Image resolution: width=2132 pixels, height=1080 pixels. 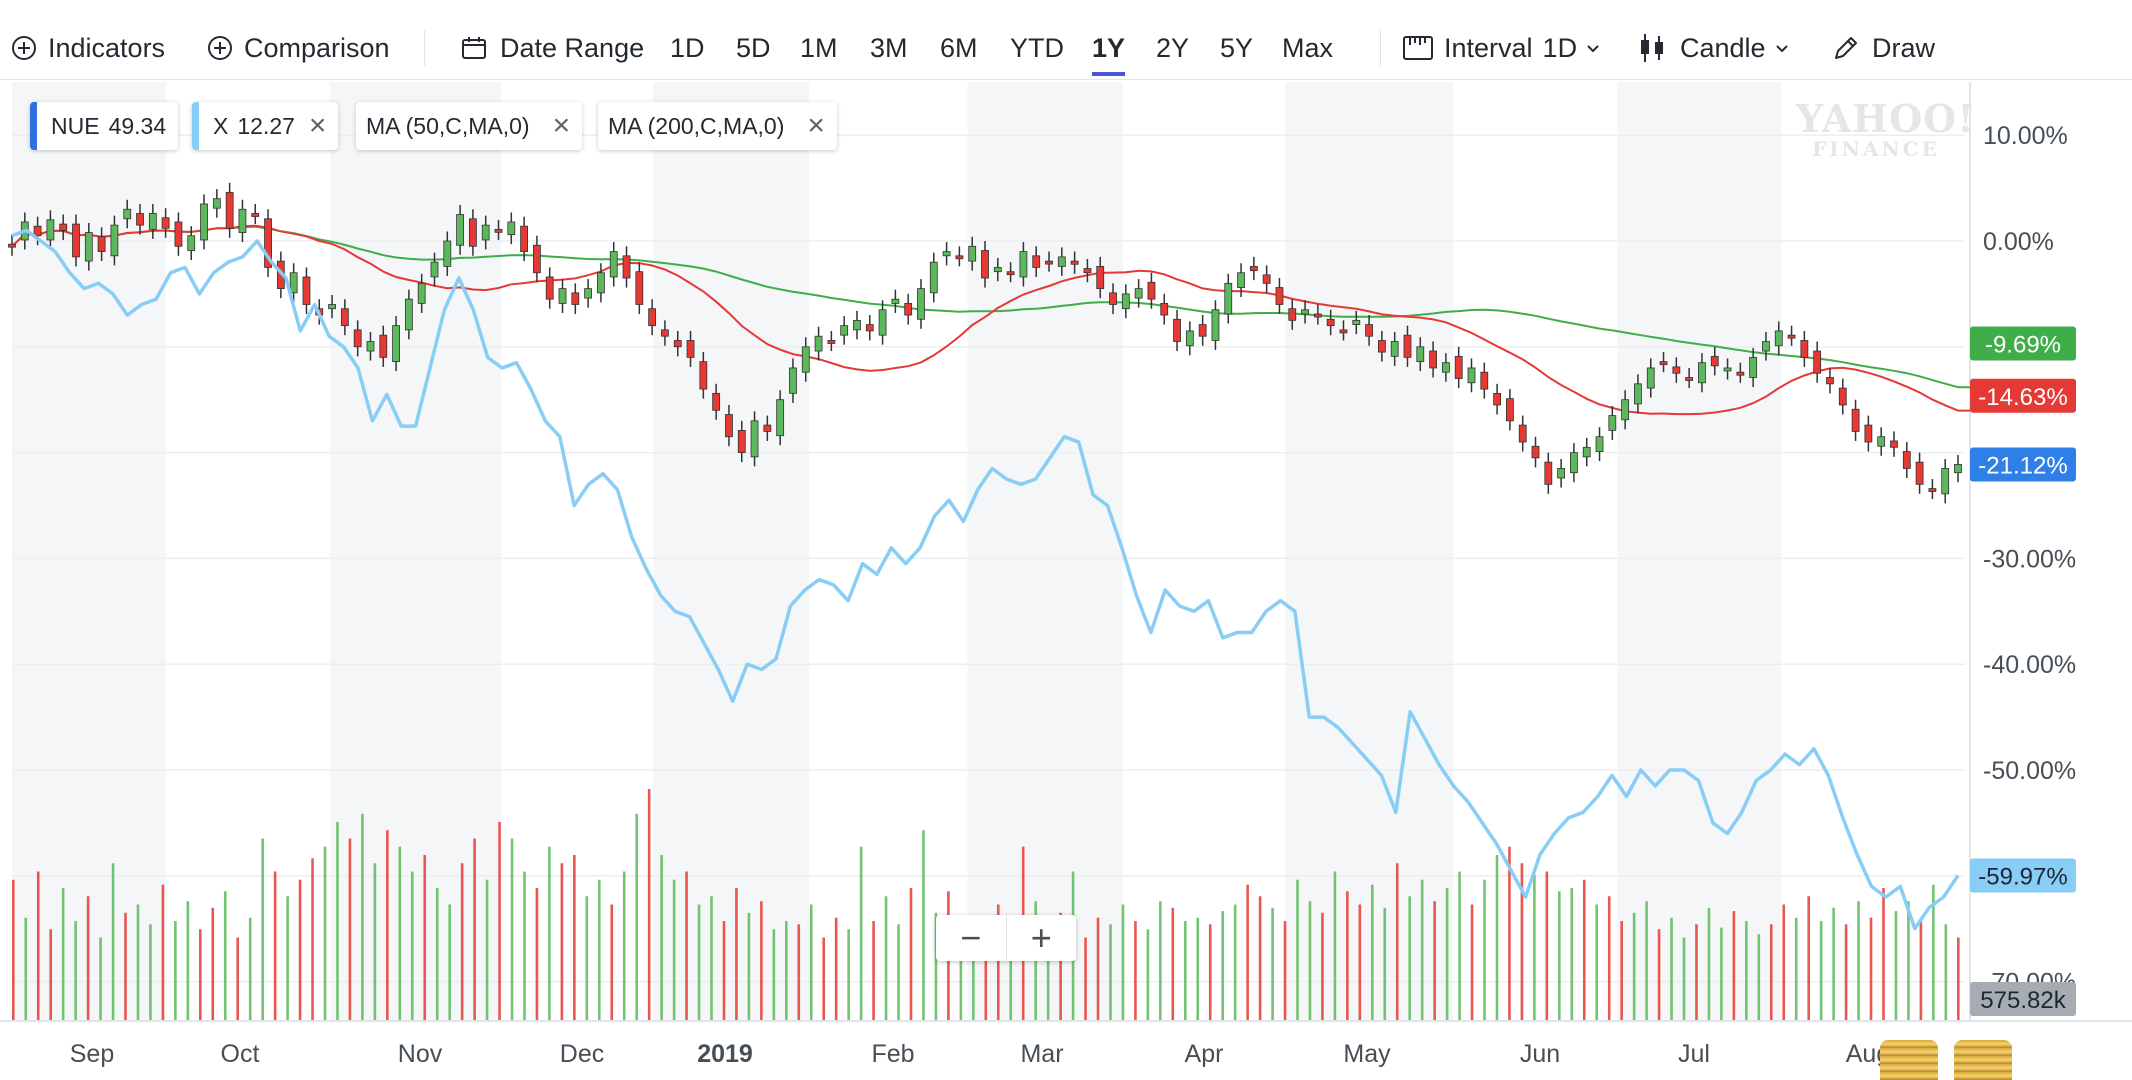 I want to click on range-3m-button: 3M, so click(x=889, y=47).